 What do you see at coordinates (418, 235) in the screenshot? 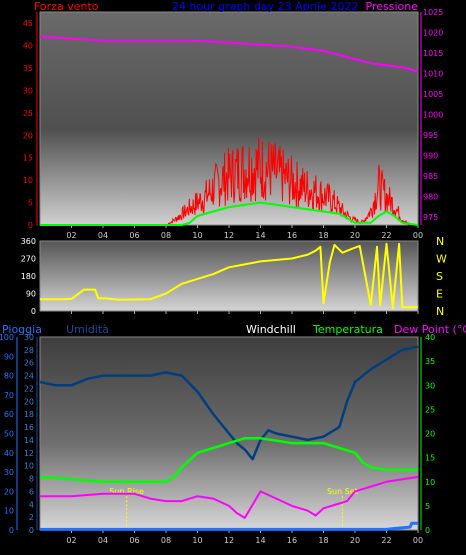
I see `panel-1-x-tick-label: 00` at bounding box center [418, 235].